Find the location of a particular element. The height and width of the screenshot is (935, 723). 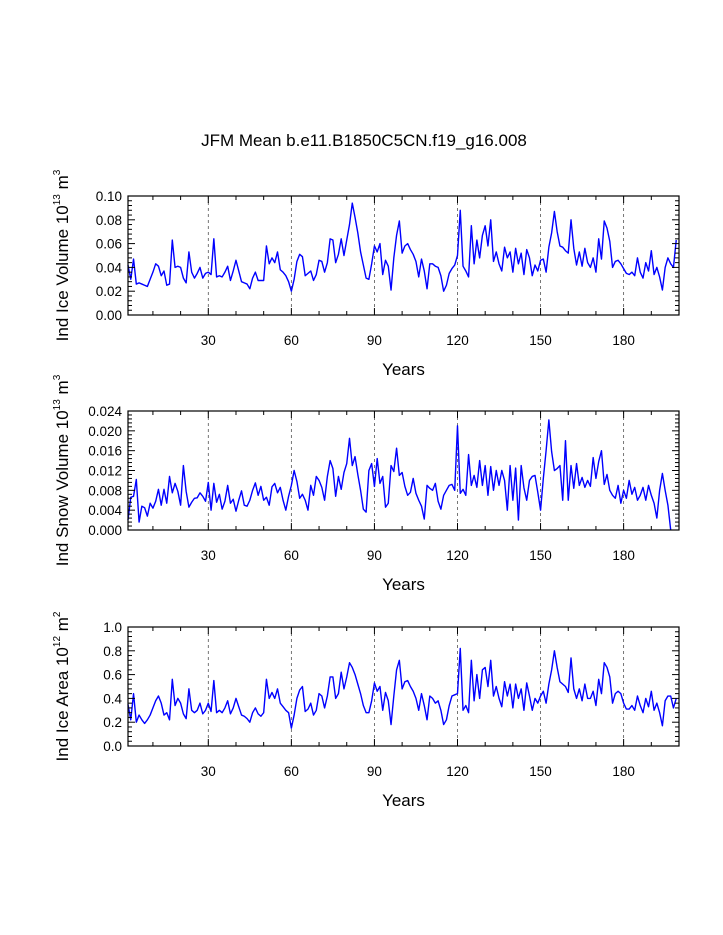

y-tick-label: 0.04 is located at coordinates (109, 267).